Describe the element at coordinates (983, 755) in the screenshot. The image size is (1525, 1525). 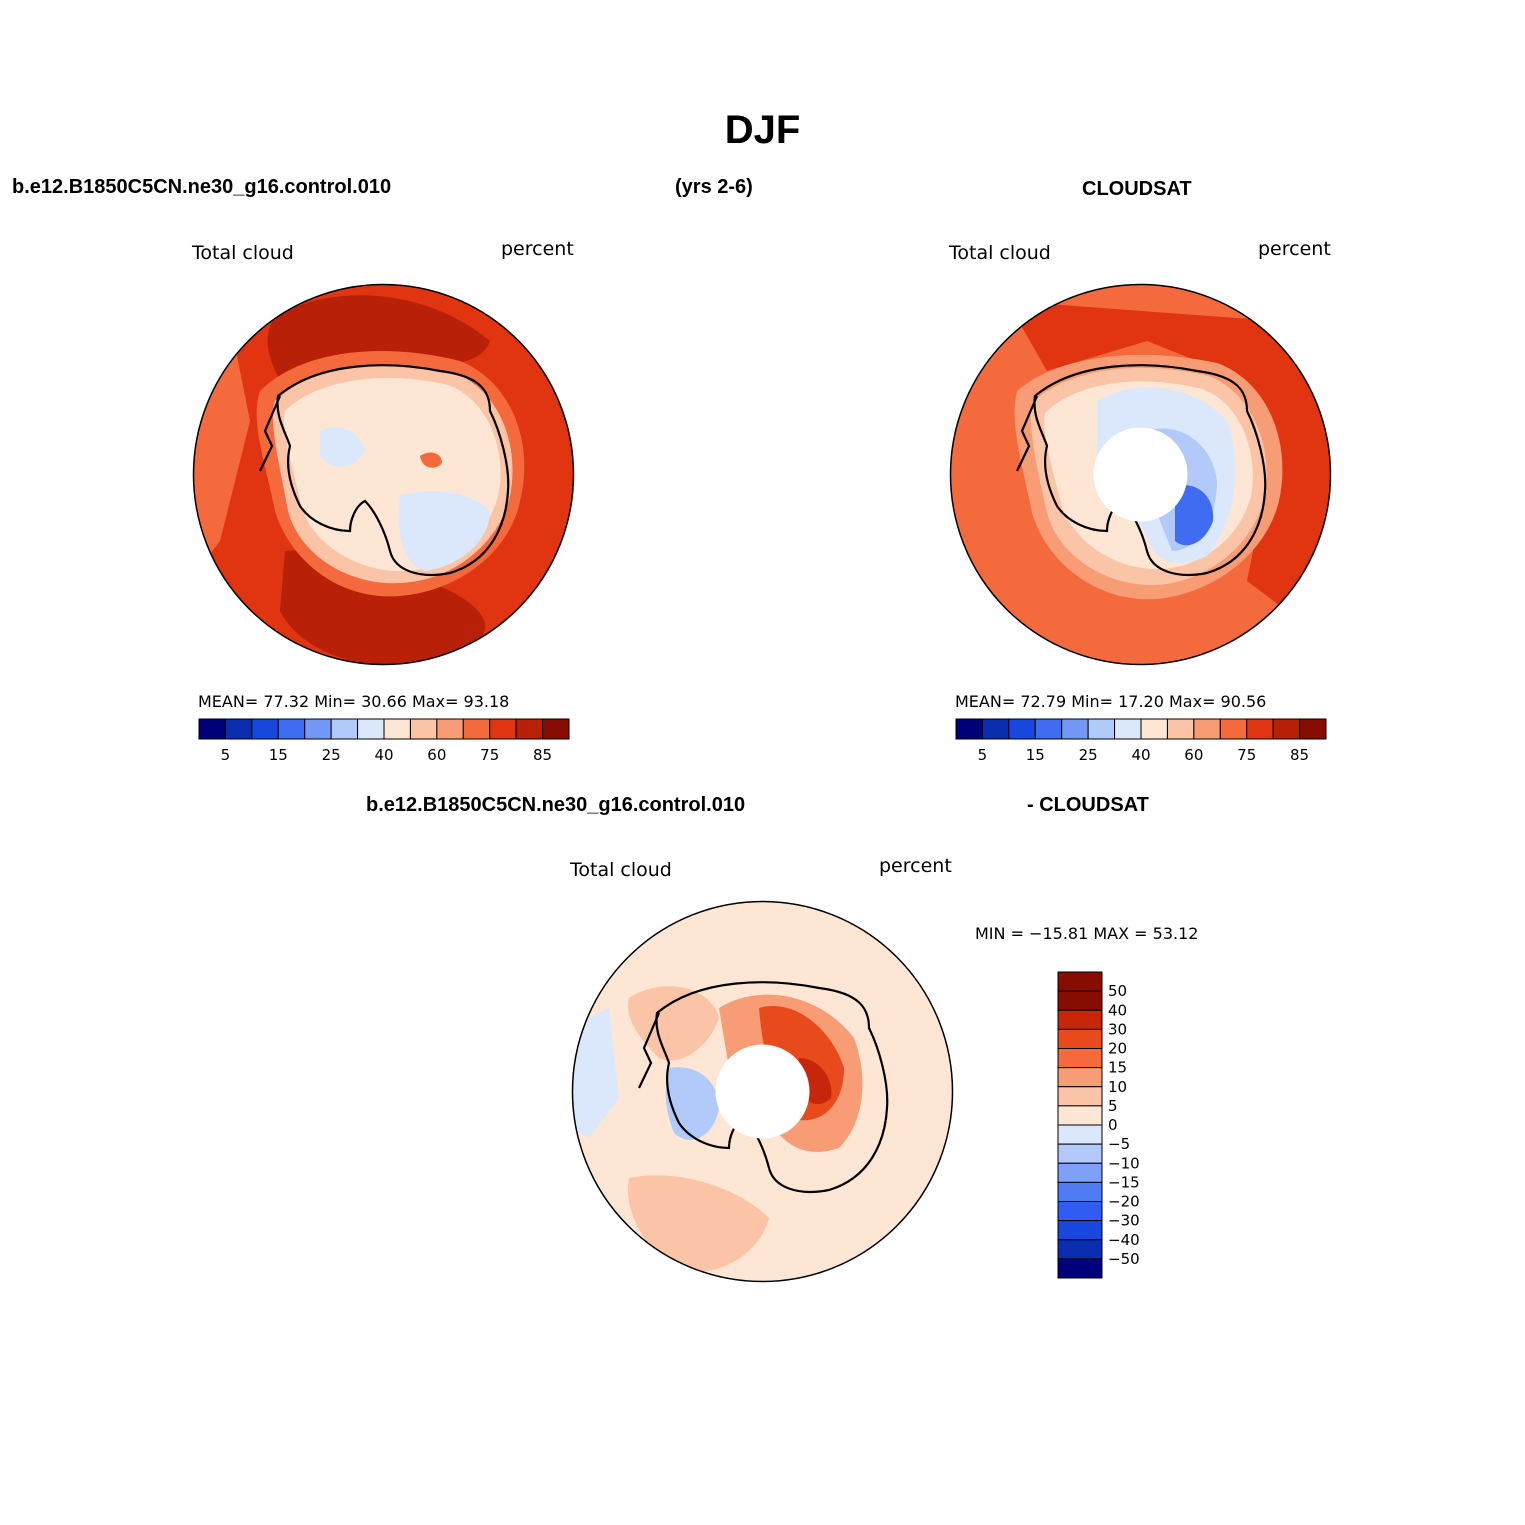
I see `obs-colorbar-tick: 5` at that location.